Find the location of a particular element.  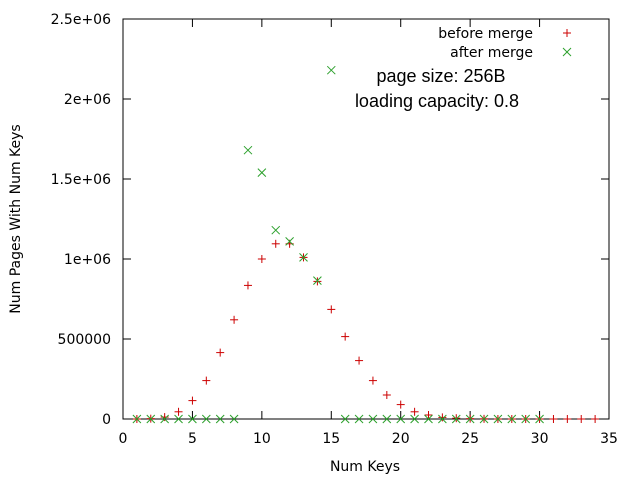

annotation-page-size: page size: 256B is located at coordinates (440, 76).